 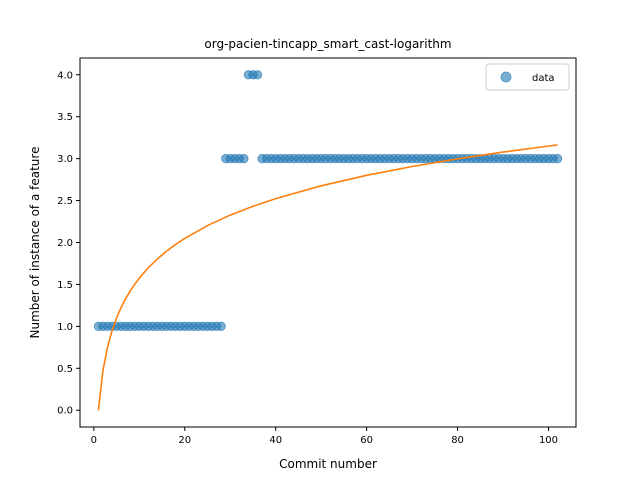 I want to click on y-axis-ticks: 0.0 0.5 1.0 1.5 2.0 2.5 3.0 3.5 4.0, so click(x=68, y=243).